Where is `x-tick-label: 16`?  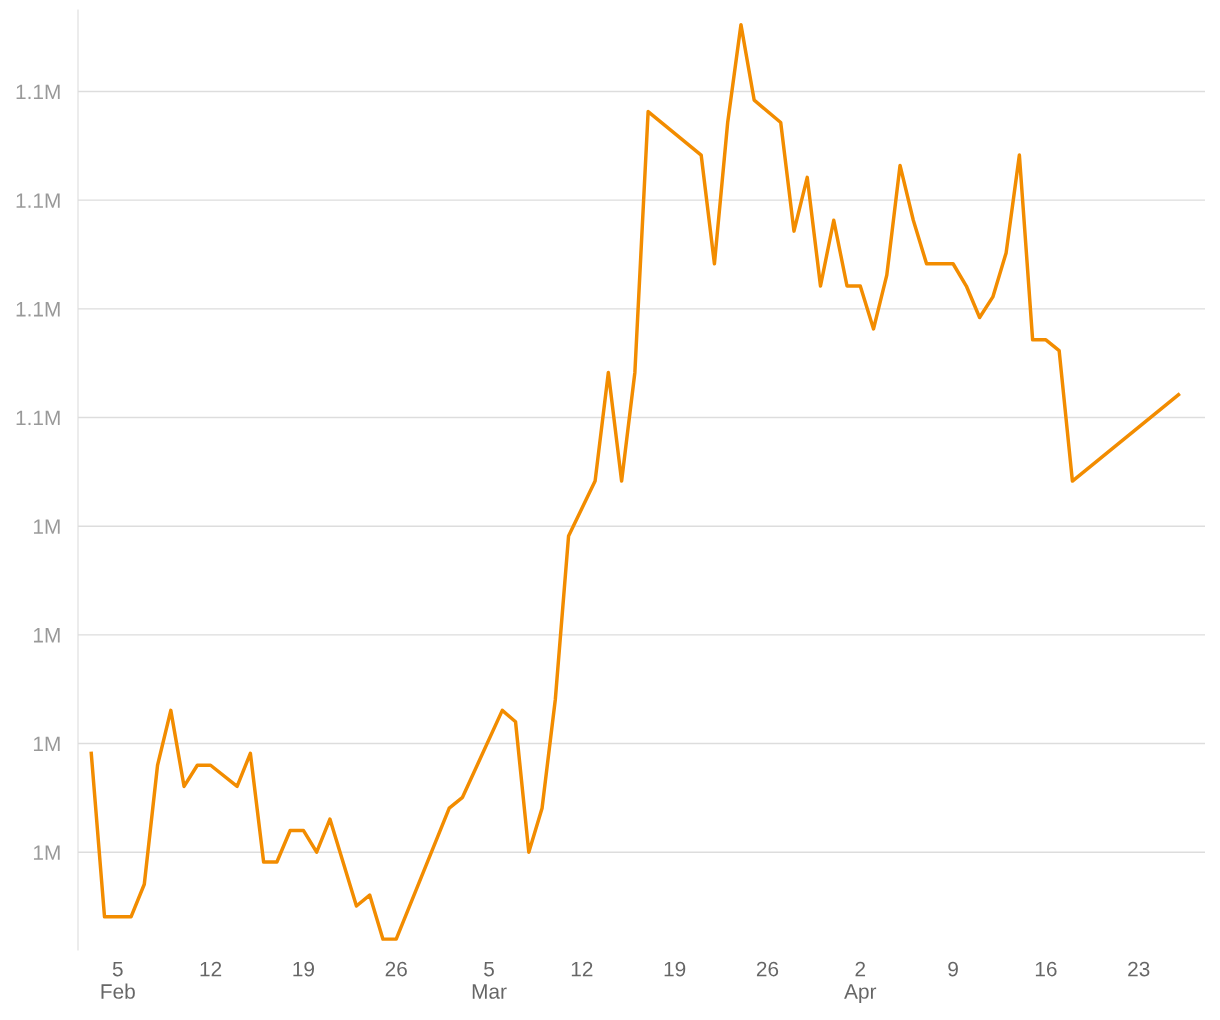 x-tick-label: 16 is located at coordinates (1046, 969).